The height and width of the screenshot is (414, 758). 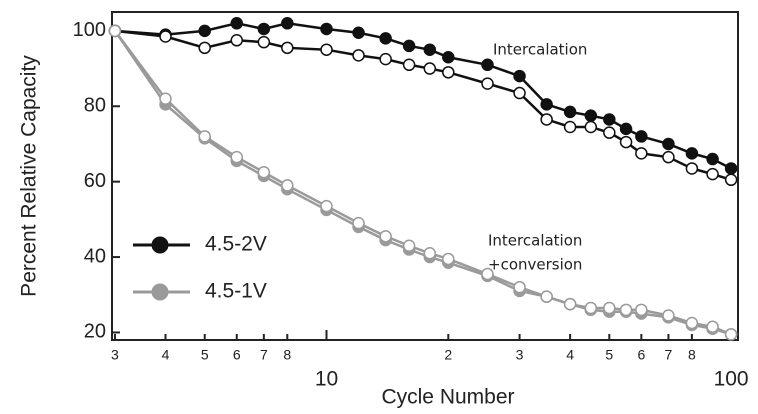 What do you see at coordinates (95, 181) in the screenshot?
I see `y-tick-label: 60` at bounding box center [95, 181].